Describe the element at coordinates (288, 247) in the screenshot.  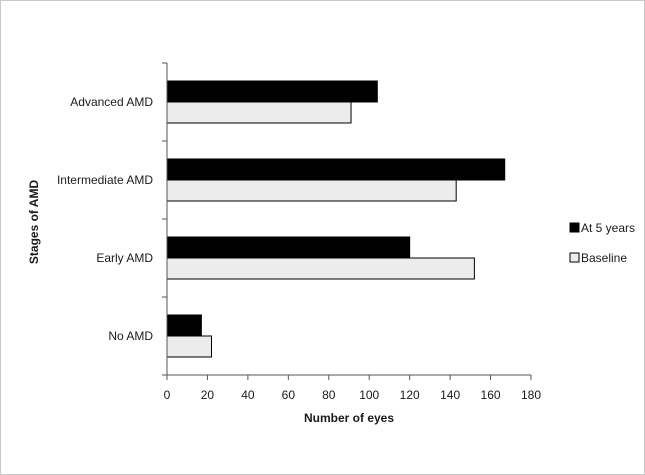
I see `bar-at-5-years-early-amd` at that location.